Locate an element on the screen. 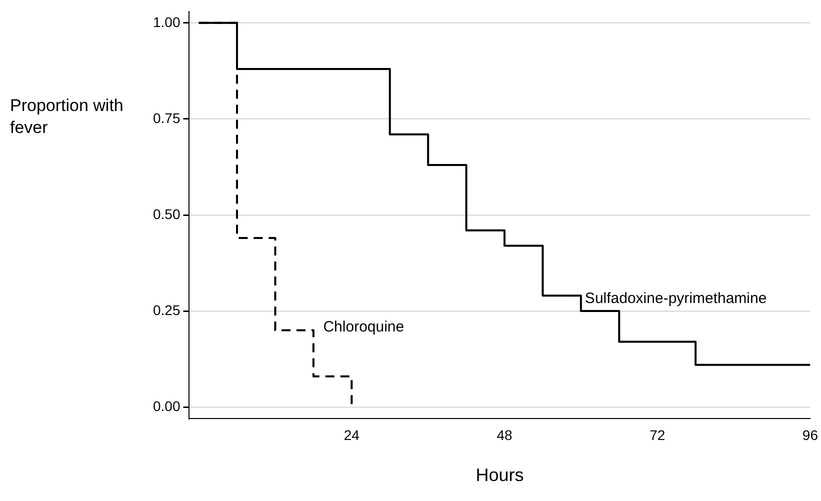 This screenshot has height=501, width=821. x-axis-title: Hours is located at coordinates (500, 475).